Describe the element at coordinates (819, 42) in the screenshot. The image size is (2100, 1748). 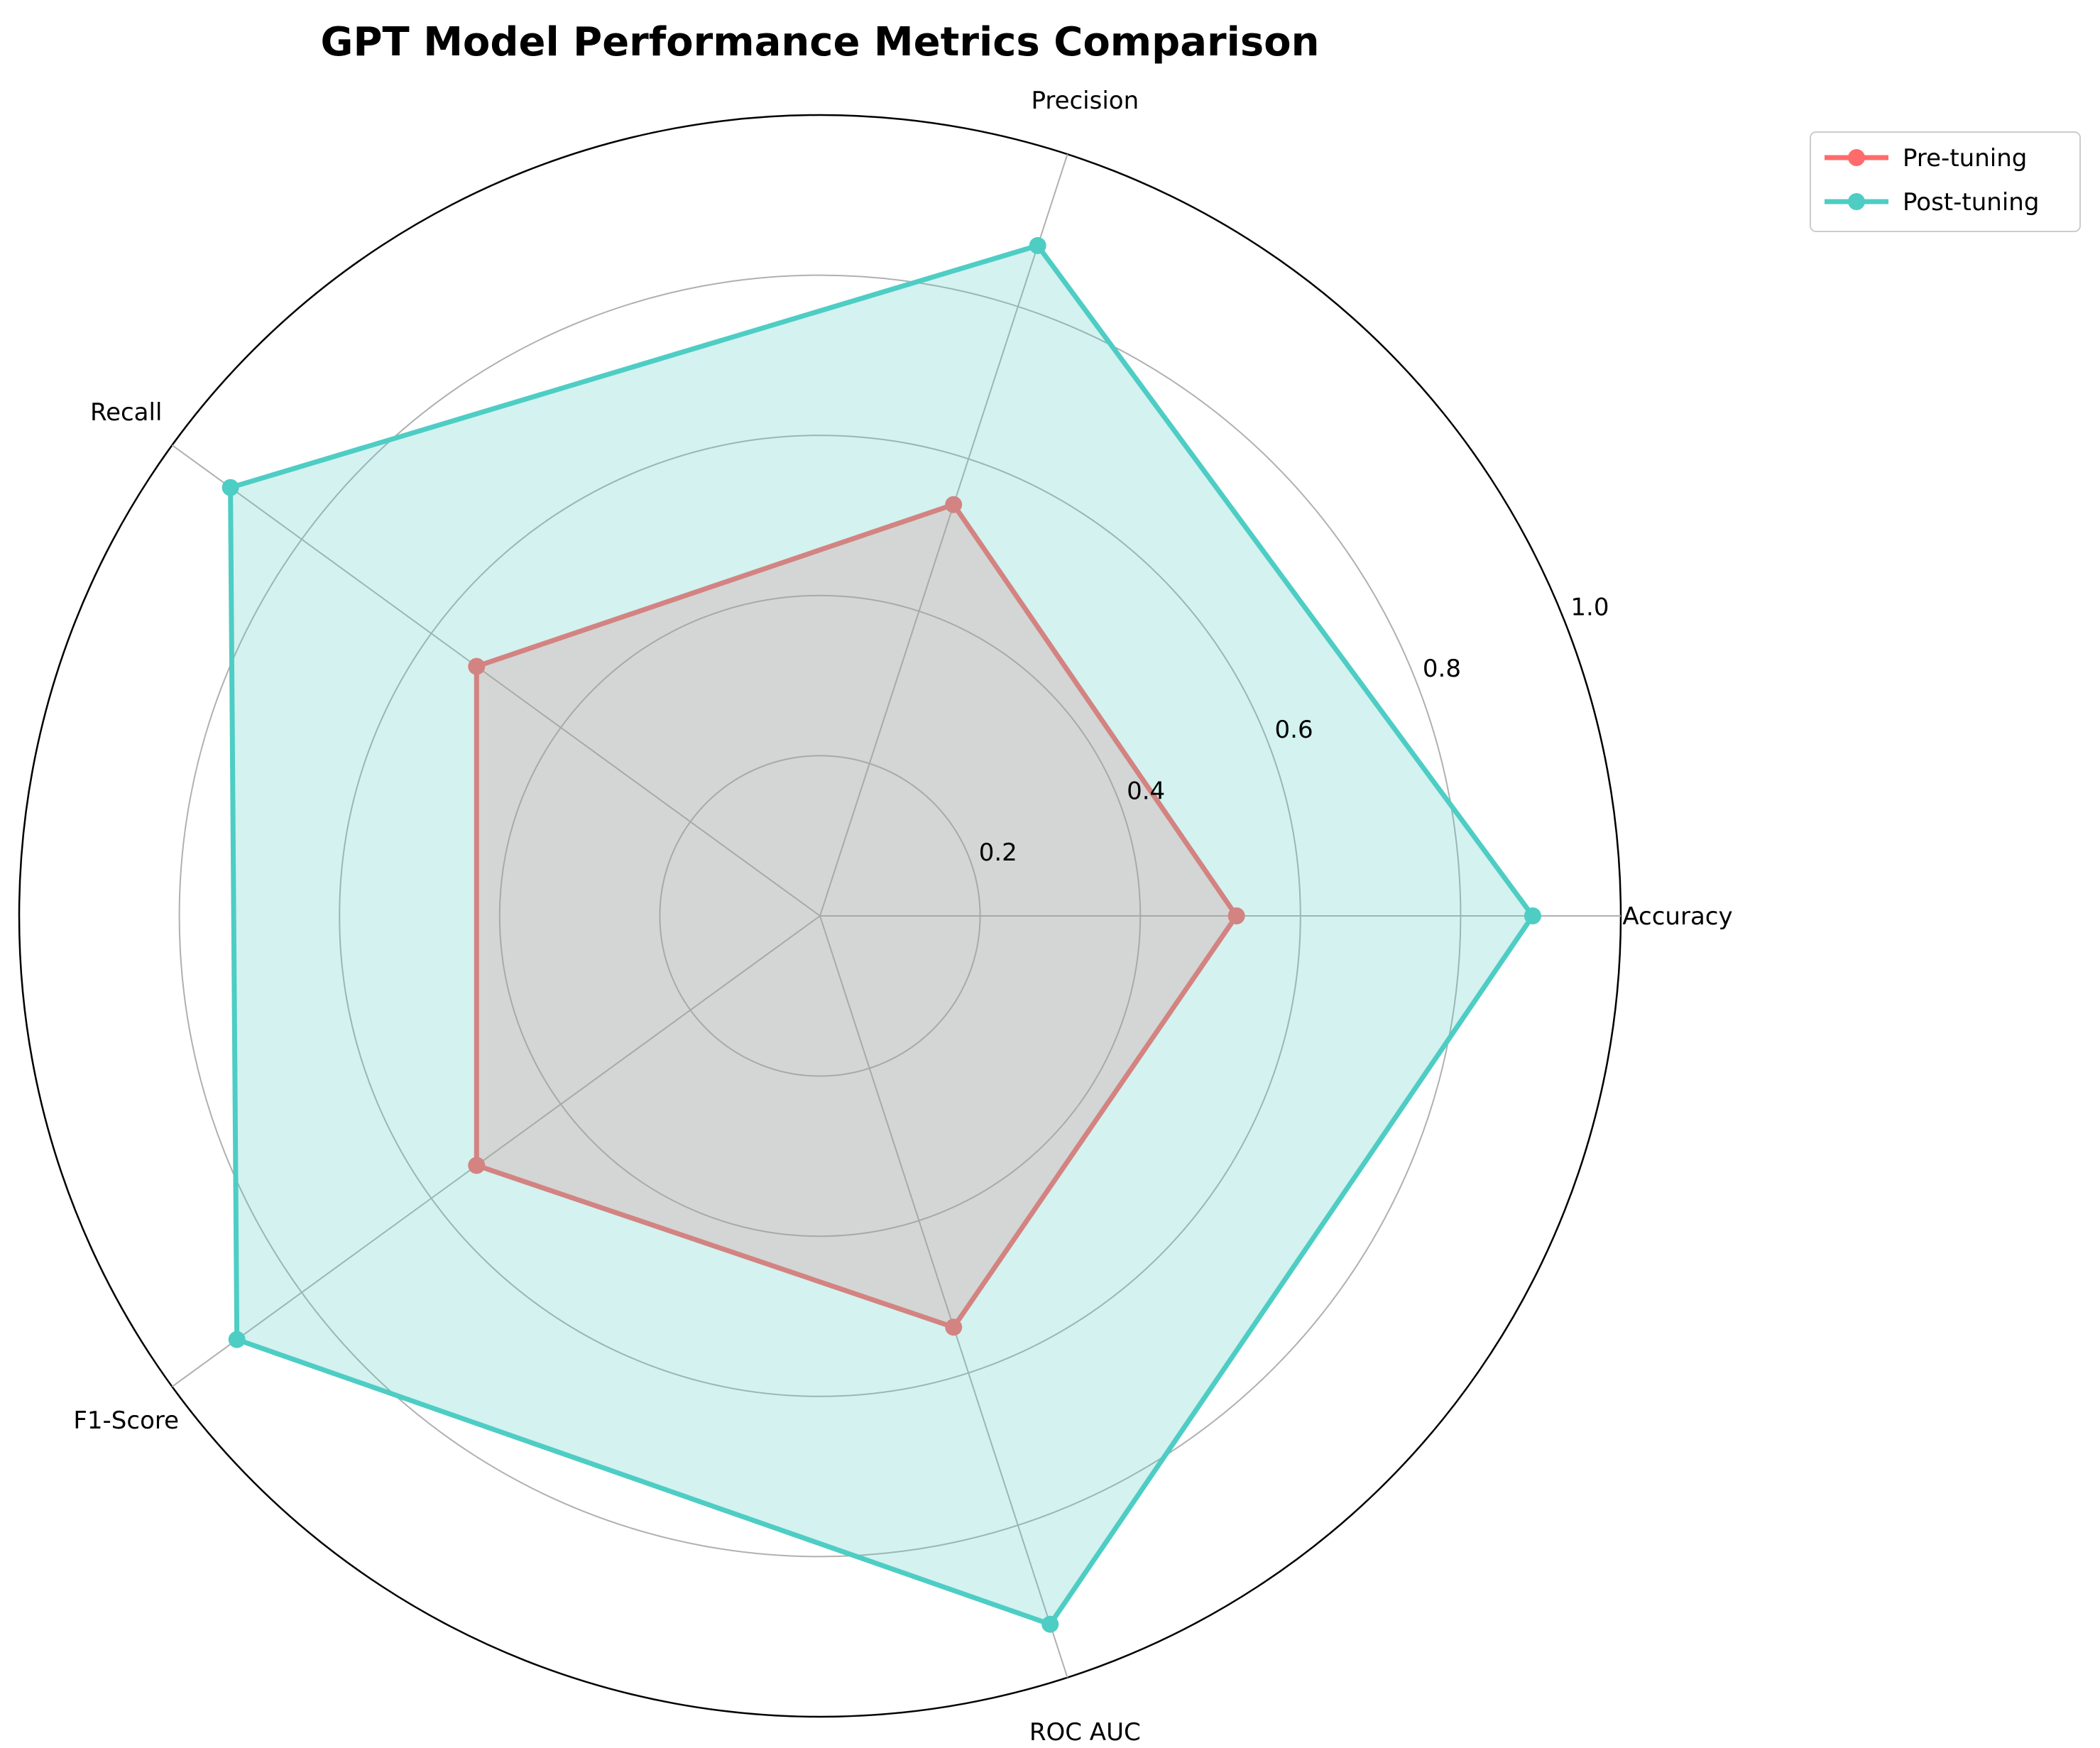
I see `chart-title: GPT Model Performance Metrics Comparison` at that location.